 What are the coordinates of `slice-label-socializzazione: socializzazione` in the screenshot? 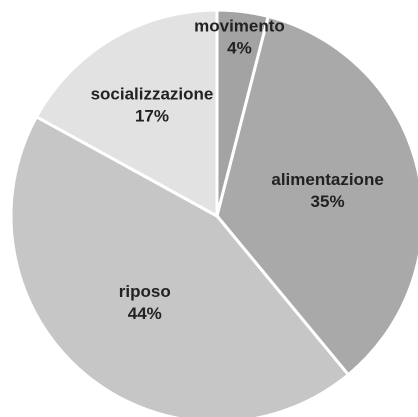 It's located at (152, 94).